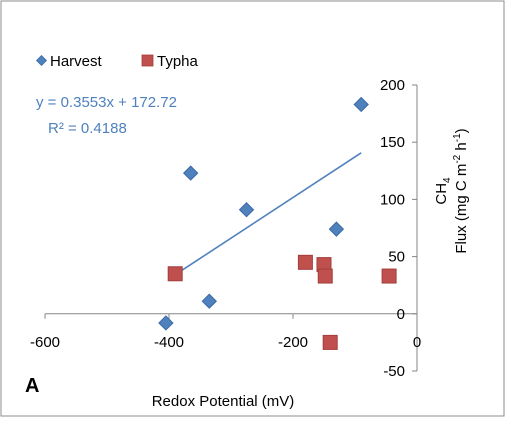 This screenshot has height=422, width=505. What do you see at coordinates (45, 342) in the screenshot?
I see `x-tick-label: -600` at bounding box center [45, 342].